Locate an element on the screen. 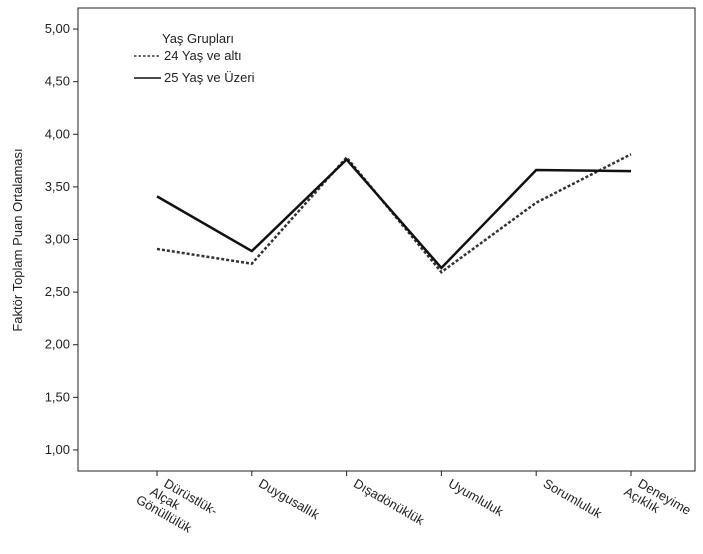 The width and height of the screenshot is (703, 554). legend-entries: 24 Yaş ve altı 25 Yaş ve Üzeri is located at coordinates (194, 66).